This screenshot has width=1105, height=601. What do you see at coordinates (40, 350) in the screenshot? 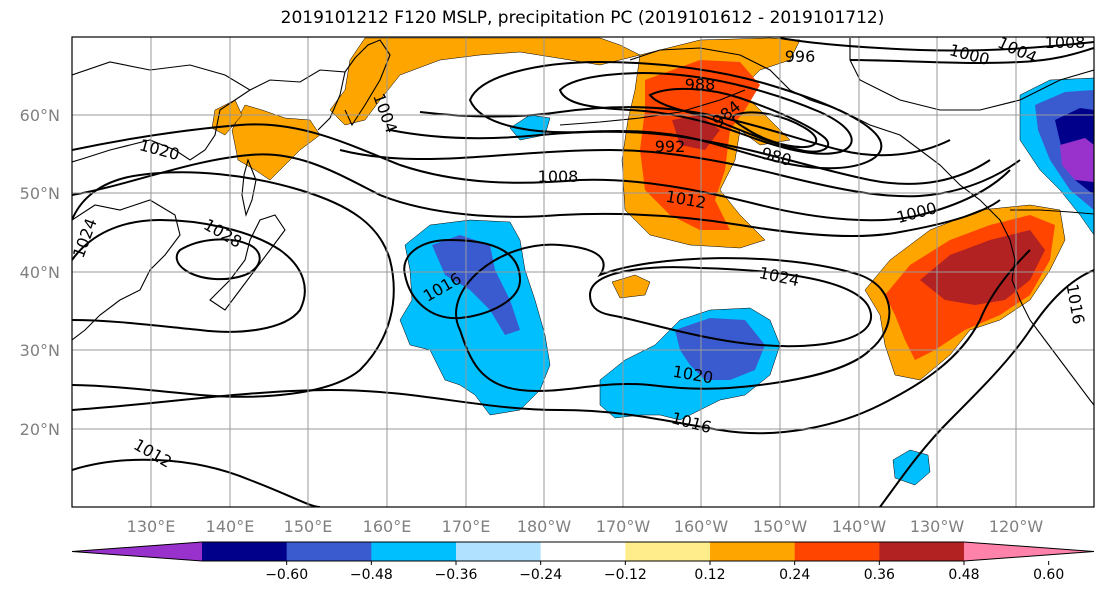
I see `lat-label: 30°N` at bounding box center [40, 350].